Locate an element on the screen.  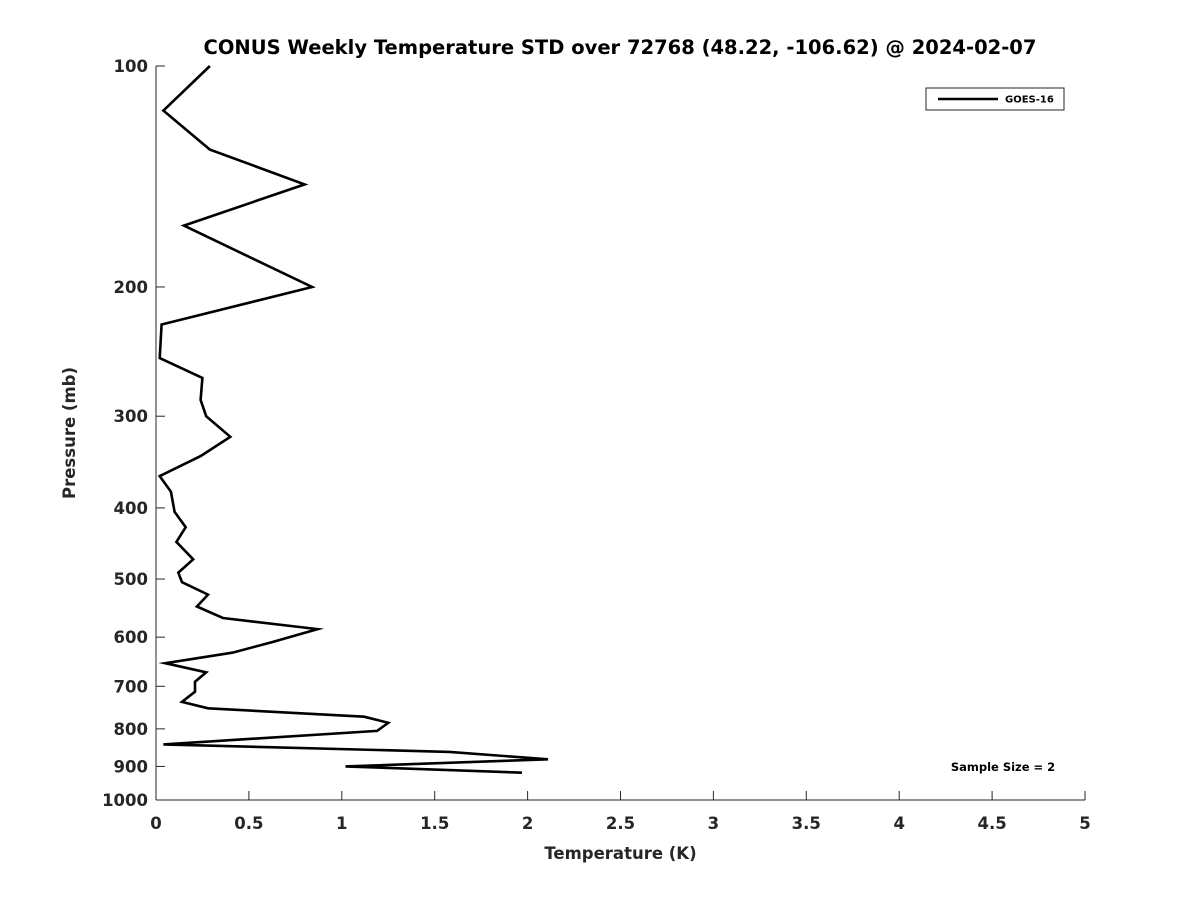
x-tick-label: 4 is located at coordinates (898, 823).